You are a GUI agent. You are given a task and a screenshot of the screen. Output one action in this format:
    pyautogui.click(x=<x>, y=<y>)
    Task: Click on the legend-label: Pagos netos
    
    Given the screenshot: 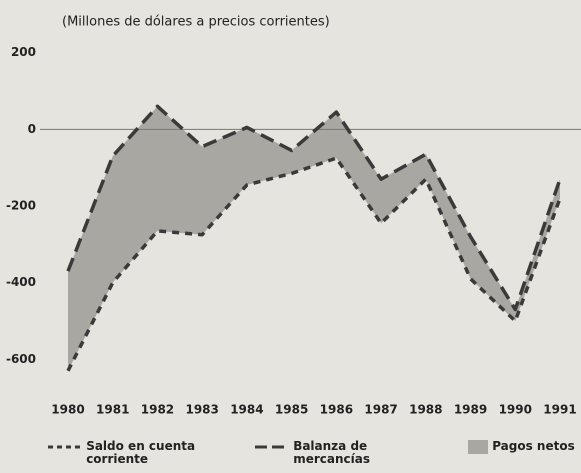 What is the action you would take?
    pyautogui.click(x=533, y=446)
    